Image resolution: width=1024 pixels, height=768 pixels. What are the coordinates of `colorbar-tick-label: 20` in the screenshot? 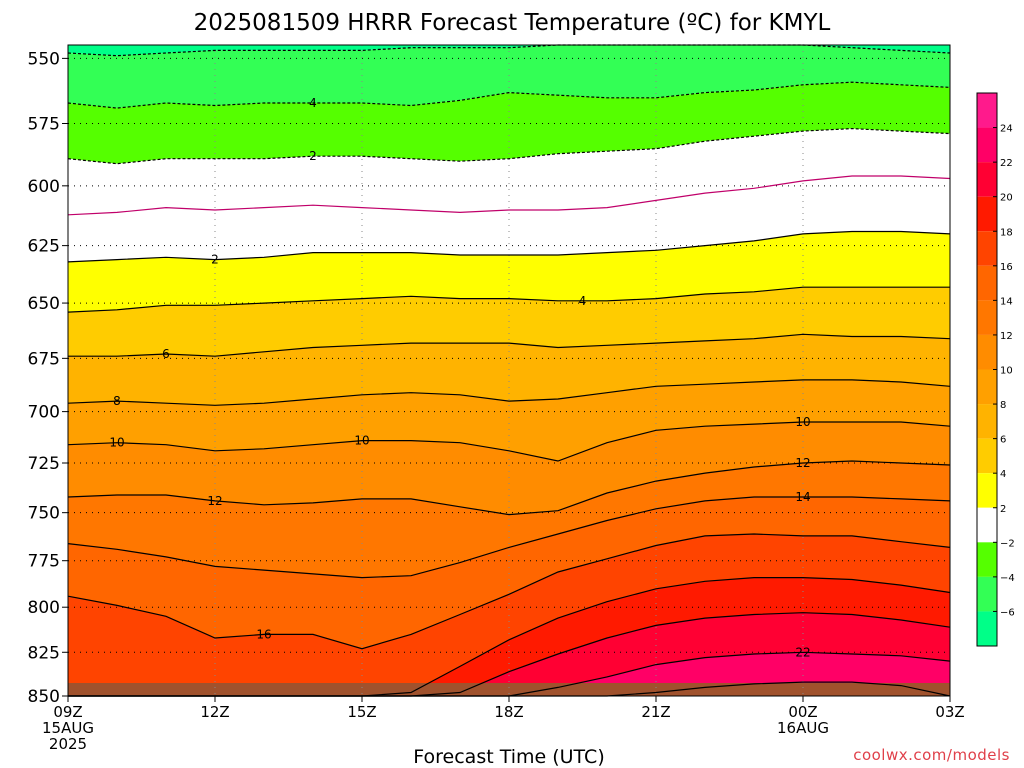 It's located at (1006, 198).